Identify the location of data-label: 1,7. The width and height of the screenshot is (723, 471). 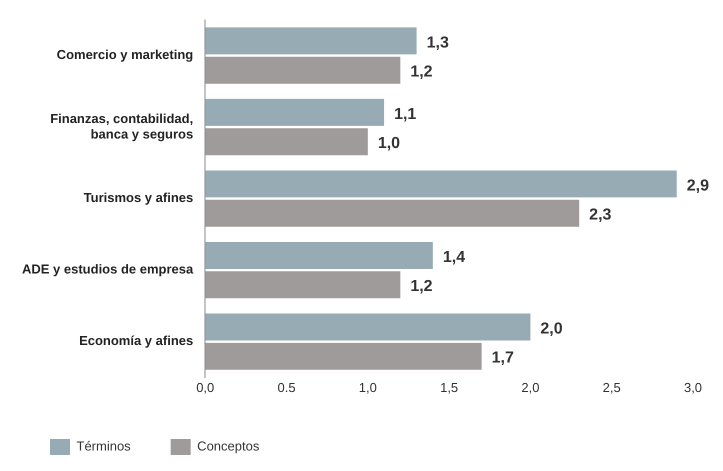
(503, 358).